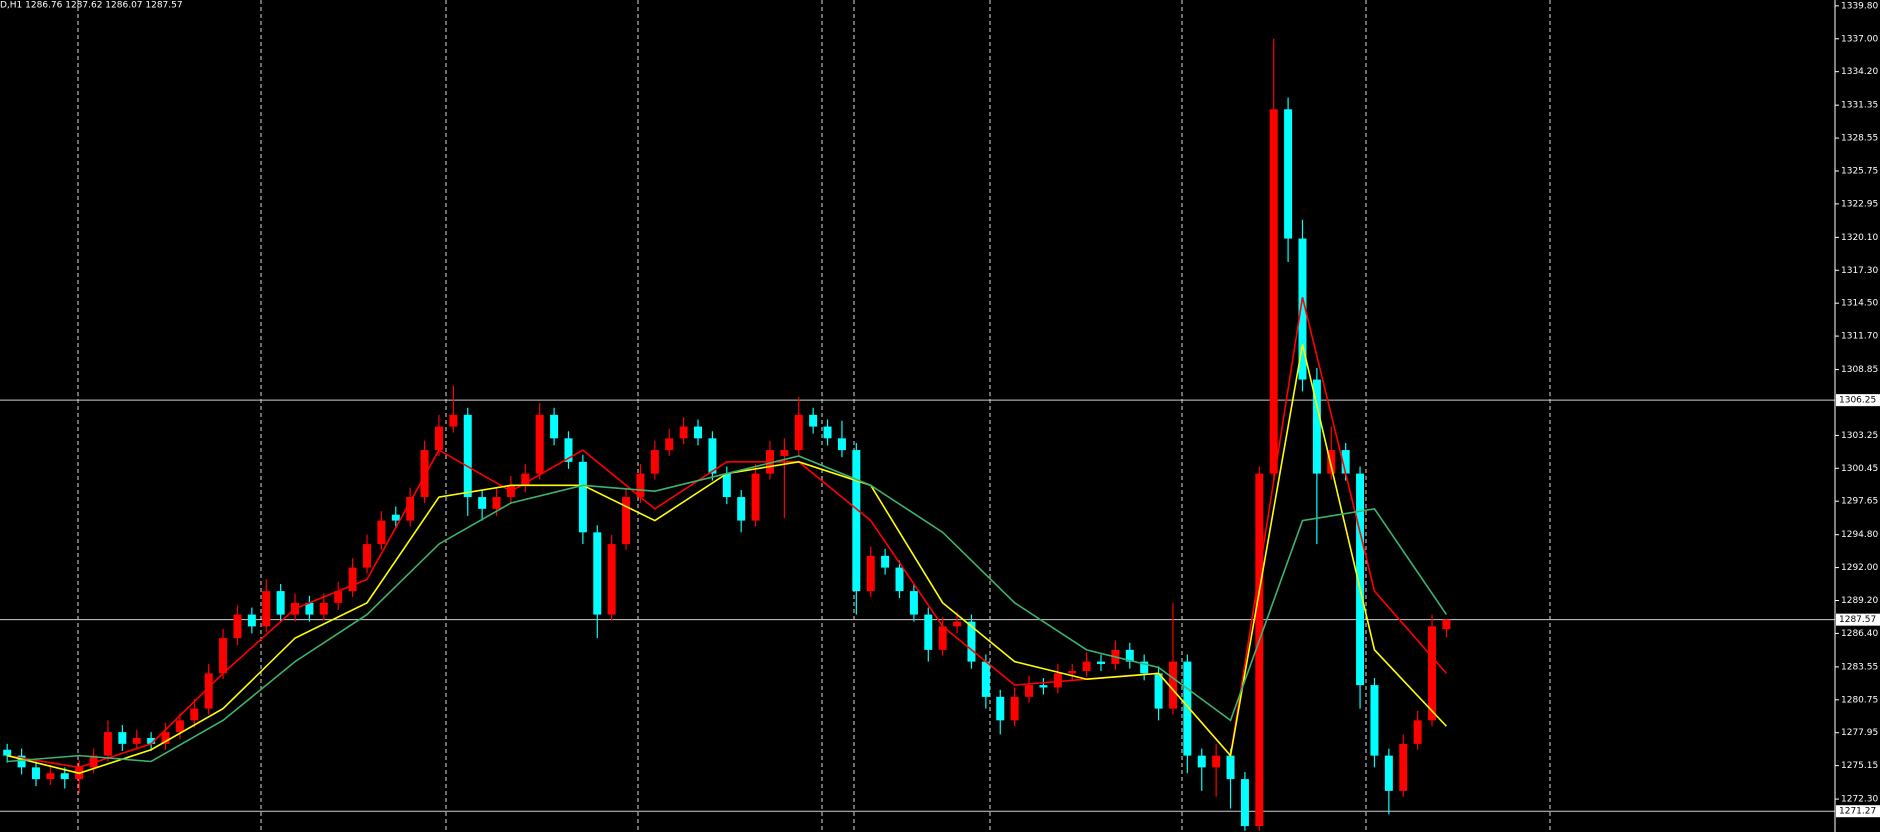  I want to click on price-label: 1306.25, so click(1857, 401).